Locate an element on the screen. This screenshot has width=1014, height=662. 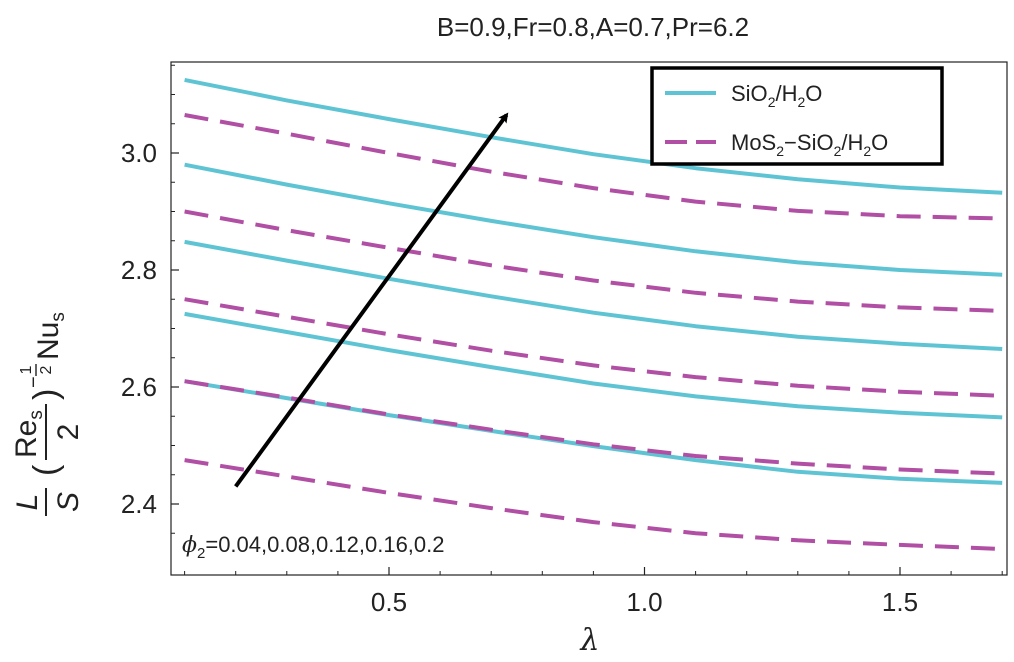
sio2-line-phi-0.12 is located at coordinates (593, 295).